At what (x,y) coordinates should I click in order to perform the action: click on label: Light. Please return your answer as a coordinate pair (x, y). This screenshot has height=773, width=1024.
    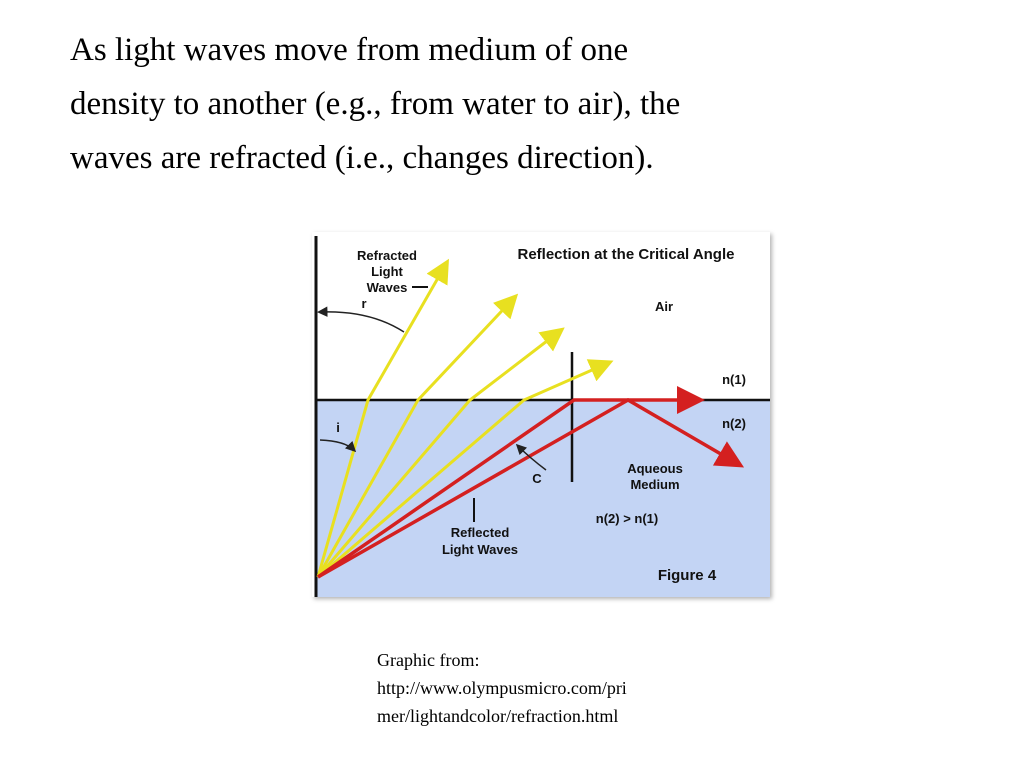
    Looking at the image, I should click on (387, 271).